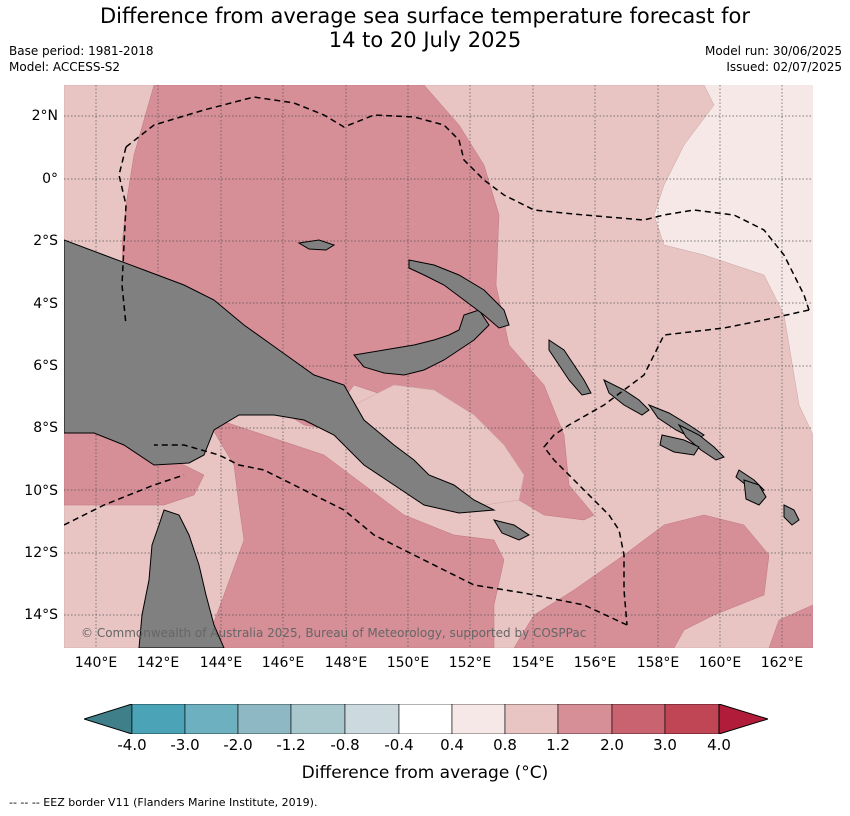 This screenshot has height=816, width=850. What do you see at coordinates (45, 304) in the screenshot?
I see `lat-label-4s: 4°S` at bounding box center [45, 304].